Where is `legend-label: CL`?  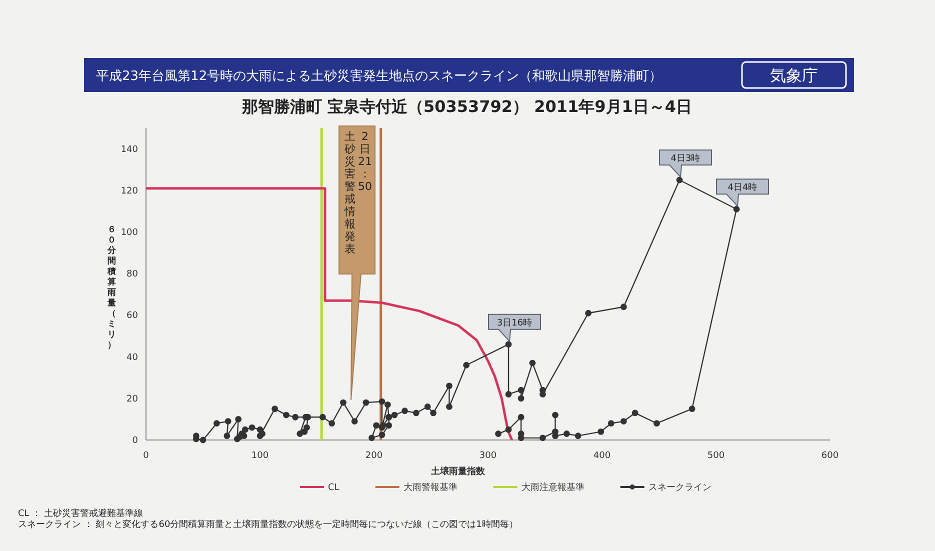 legend-label: CL is located at coordinates (334, 488).